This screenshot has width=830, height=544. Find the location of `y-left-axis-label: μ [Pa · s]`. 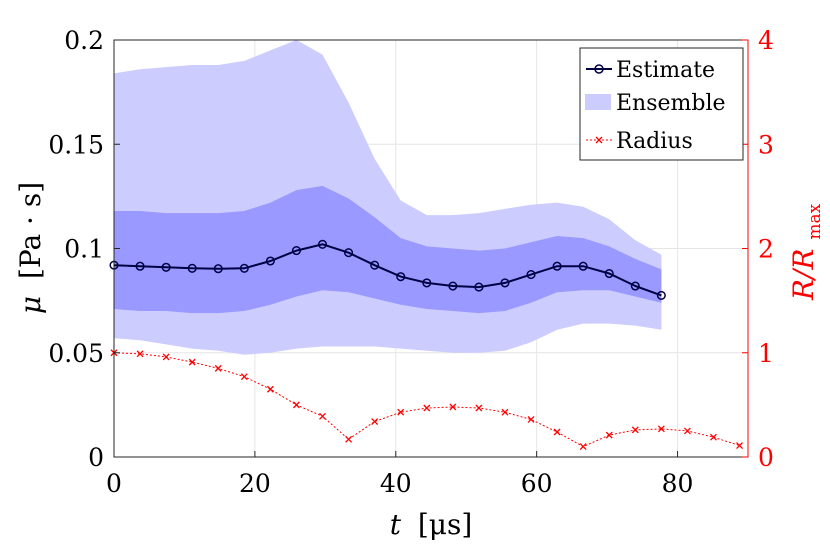

y-left-axis-label: μ [Pa · s] is located at coordinates (30, 248).